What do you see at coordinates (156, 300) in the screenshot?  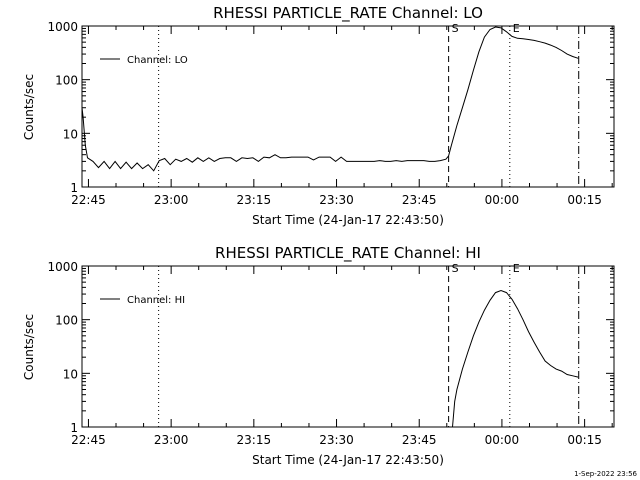 I see `panel-hi-legend-label: Channel: HI` at bounding box center [156, 300].